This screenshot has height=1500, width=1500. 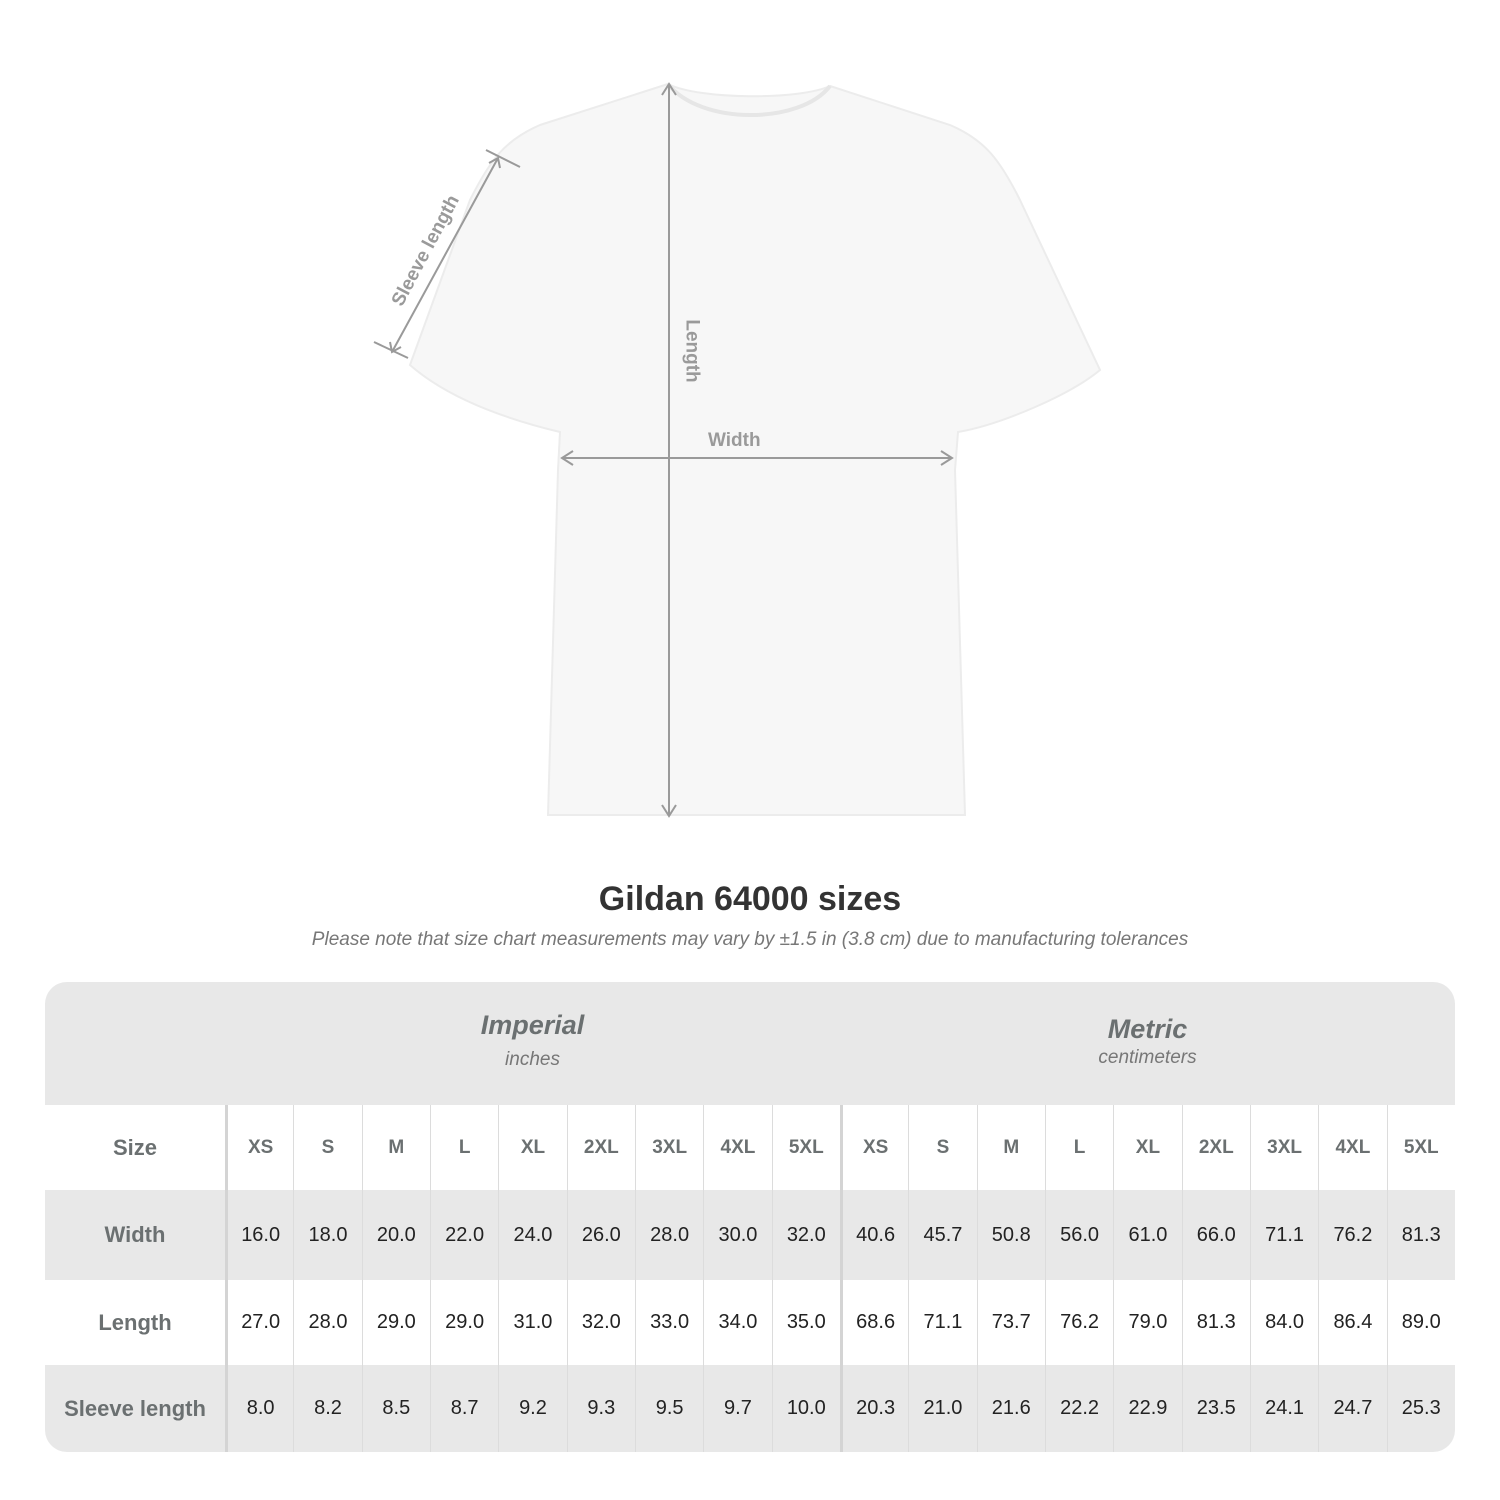 I want to click on value-cell: 8.5, so click(x=395, y=1408).